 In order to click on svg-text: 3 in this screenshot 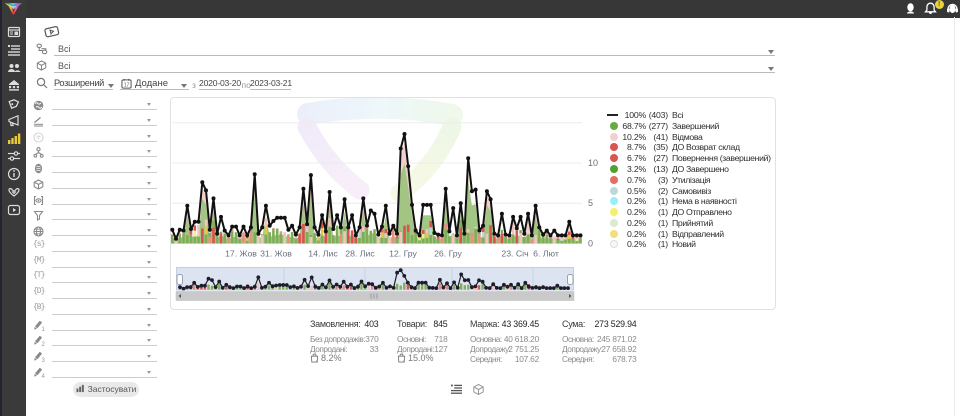, I will do `click(44, 360)`.